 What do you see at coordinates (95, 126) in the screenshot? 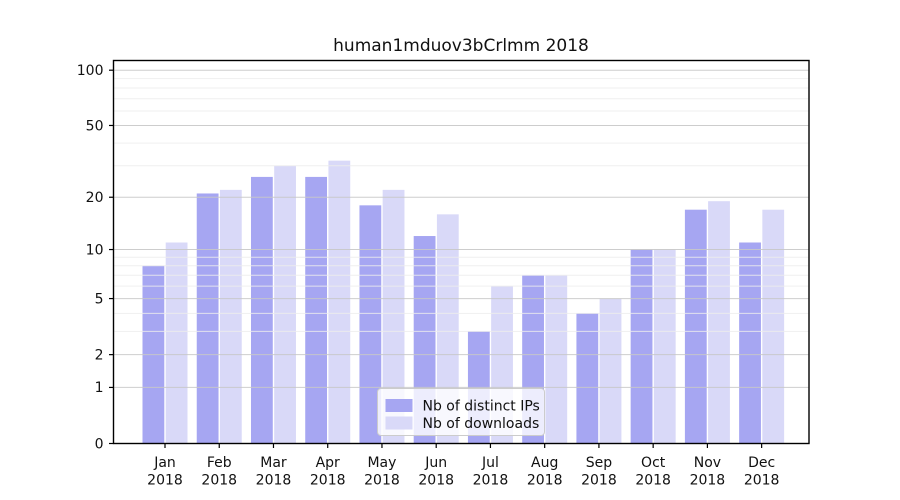
I see `y-tick-label-50: 50` at bounding box center [95, 126].